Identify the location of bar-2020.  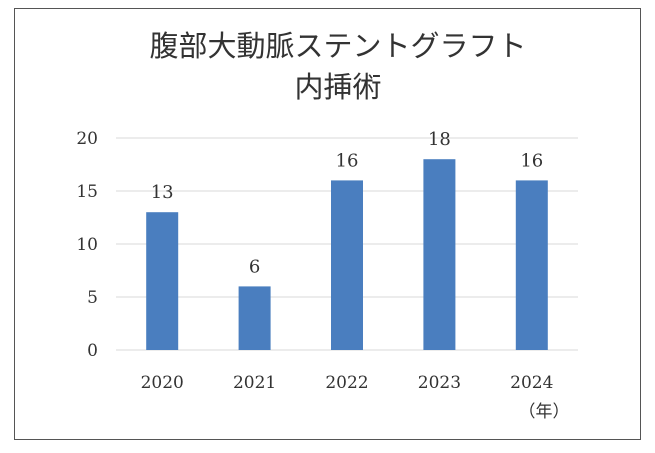
(162, 281).